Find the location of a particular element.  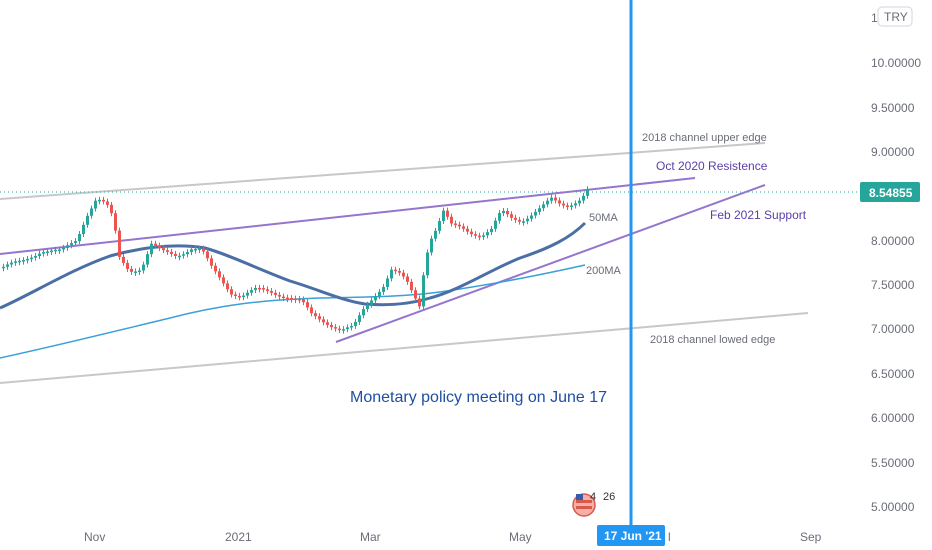

ma200-line is located at coordinates (293, 311).